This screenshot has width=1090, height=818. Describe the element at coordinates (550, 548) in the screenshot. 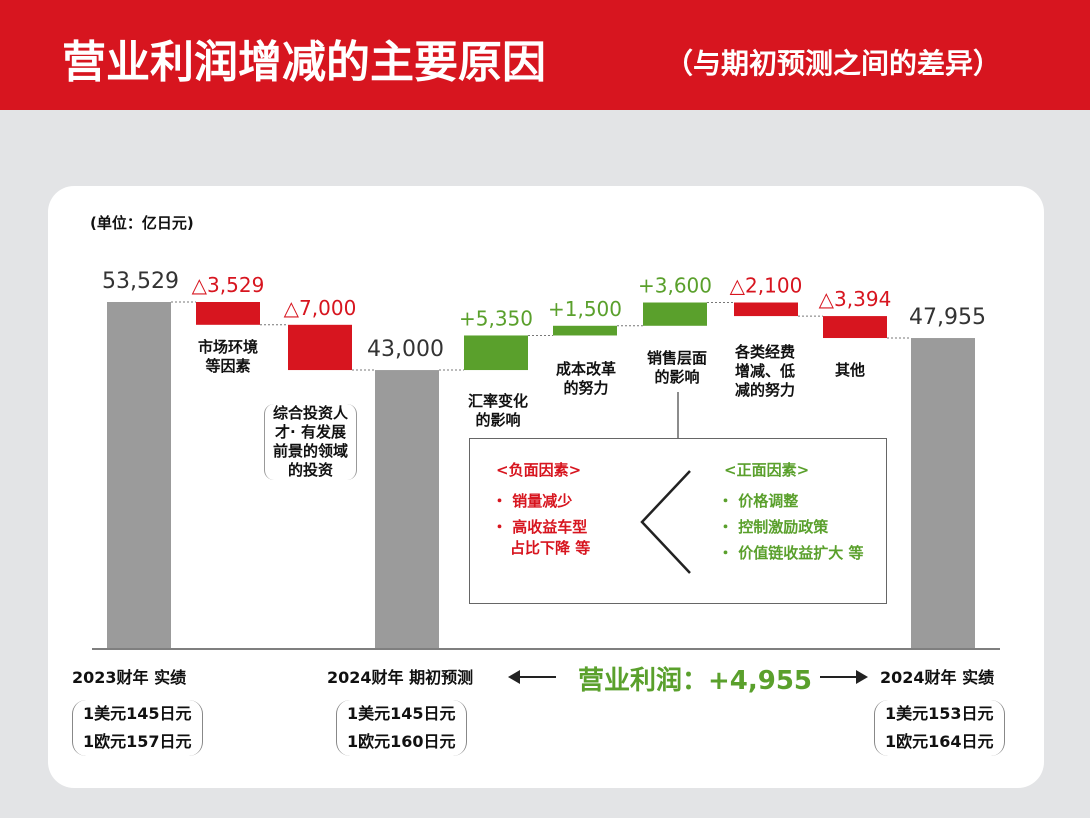

I see `negative-factor-item: 占比下降 等` at that location.